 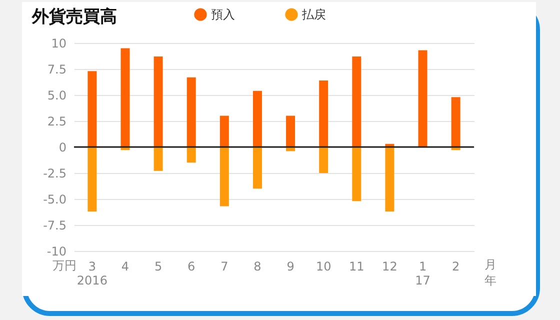 What do you see at coordinates (92, 274) in the screenshot?
I see `x-tick-label: 3 2016` at bounding box center [92, 274].